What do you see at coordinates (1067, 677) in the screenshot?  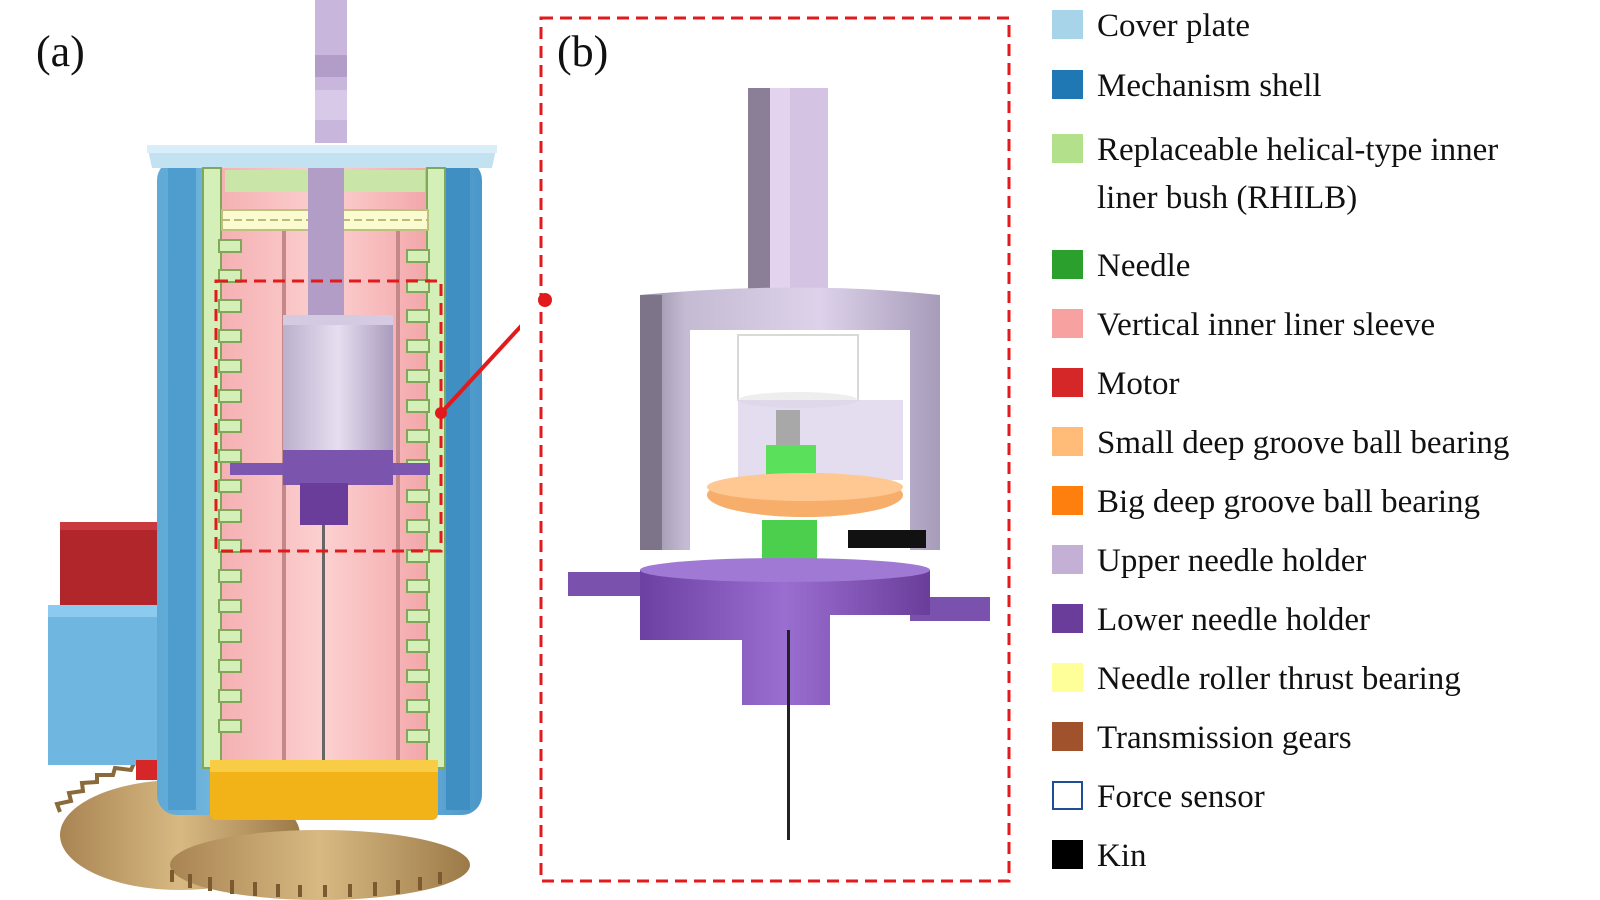 I see `thrust-bearing-swatch` at bounding box center [1067, 677].